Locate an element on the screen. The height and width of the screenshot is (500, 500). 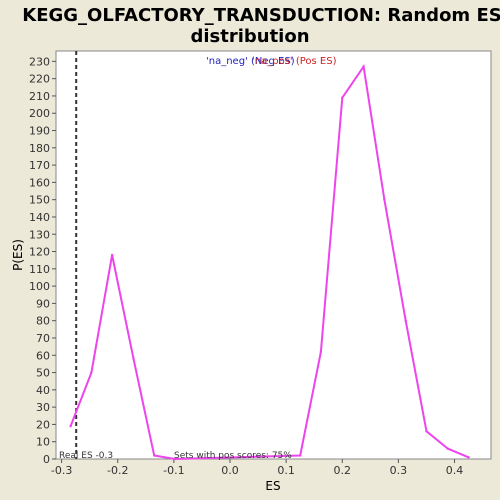
y-tick-label: 220 is located at coordinates (39, 79).